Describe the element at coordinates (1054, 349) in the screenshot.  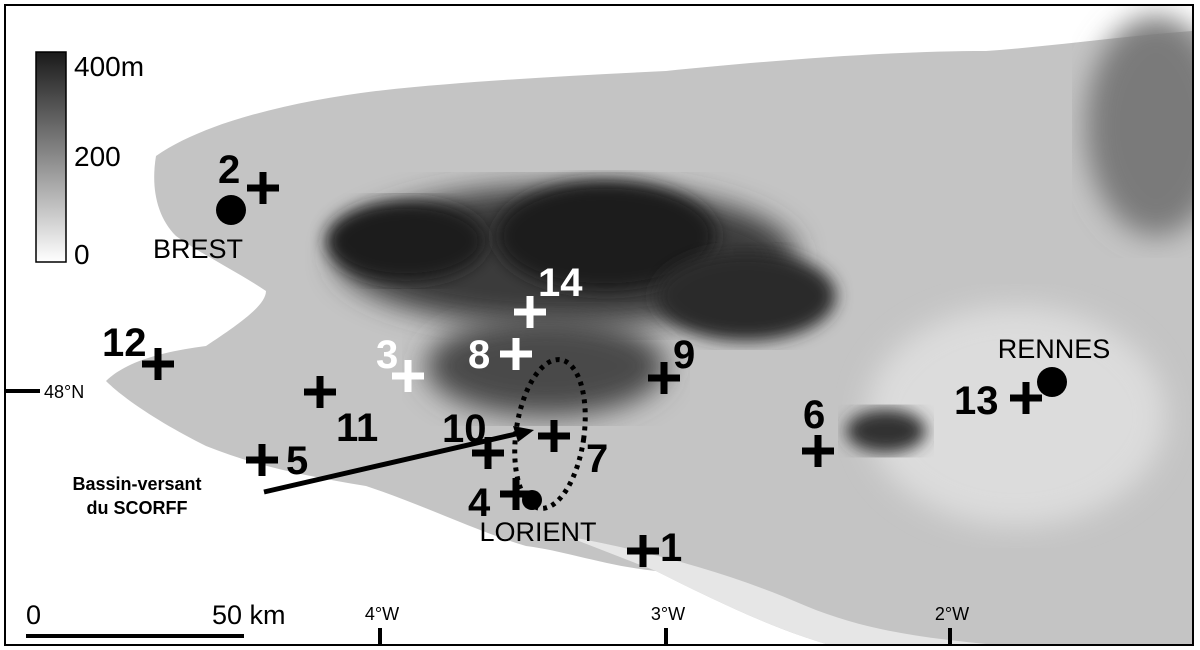
I see `city-label-rennes: RENNES` at that location.